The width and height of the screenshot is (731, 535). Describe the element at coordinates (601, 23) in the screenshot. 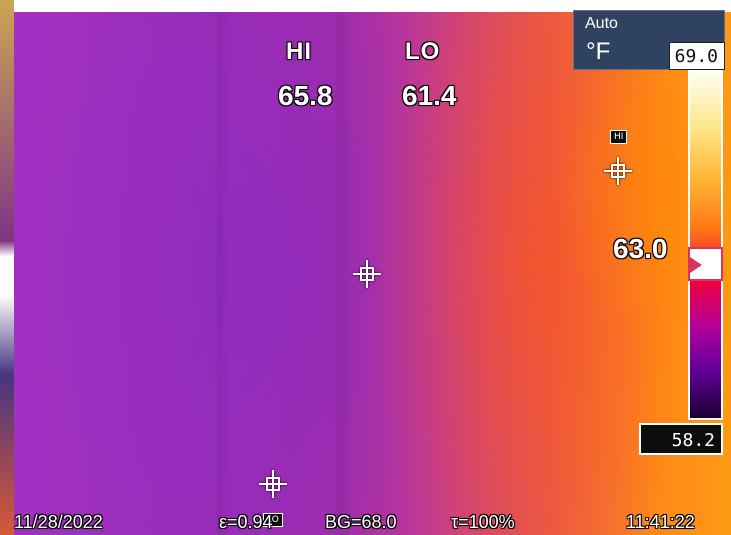

I see `range-mode-label: Auto` at that location.